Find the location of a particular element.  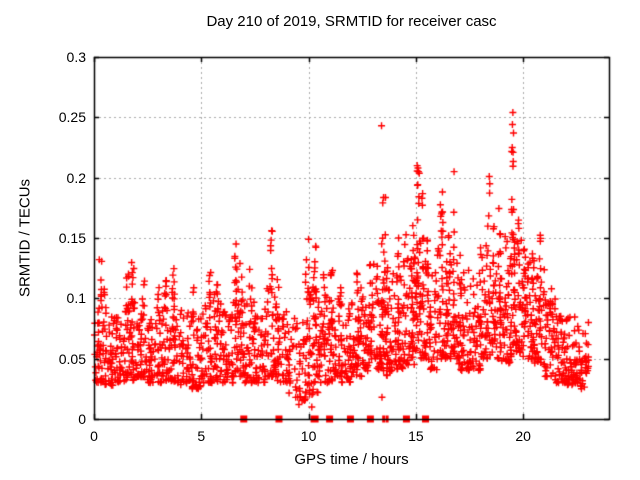

x-tick-label: 15 is located at coordinates (416, 436).